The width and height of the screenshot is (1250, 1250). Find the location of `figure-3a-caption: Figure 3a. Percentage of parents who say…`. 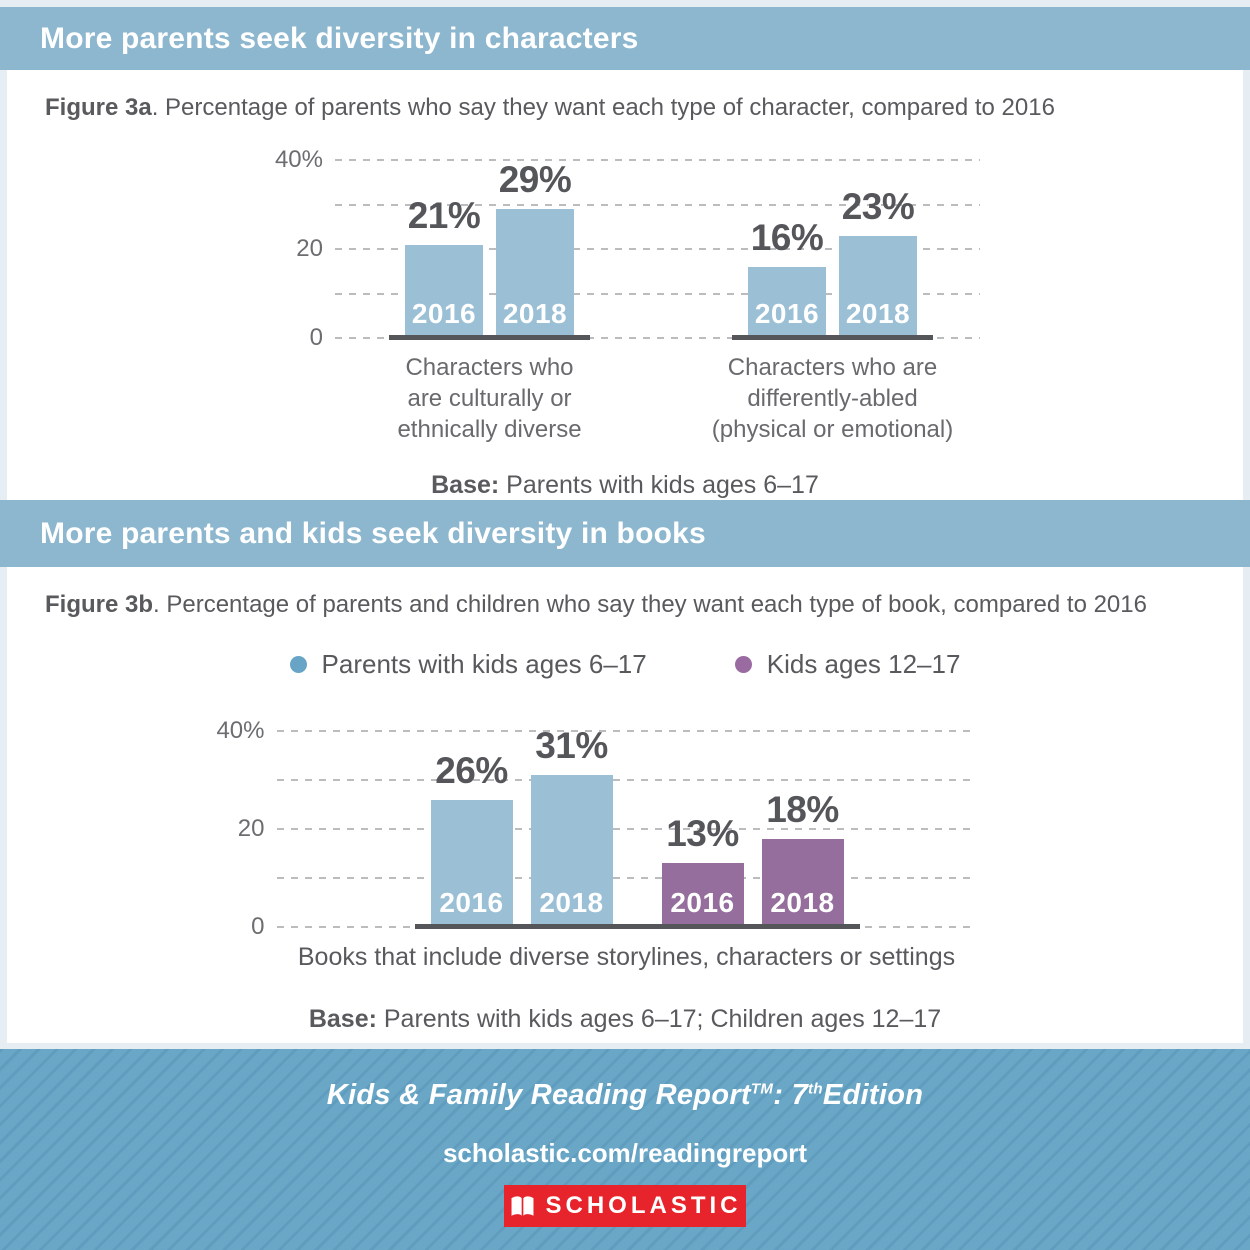

figure-3a-caption: Figure 3a. Percentage of parents who say… is located at coordinates (625, 96).